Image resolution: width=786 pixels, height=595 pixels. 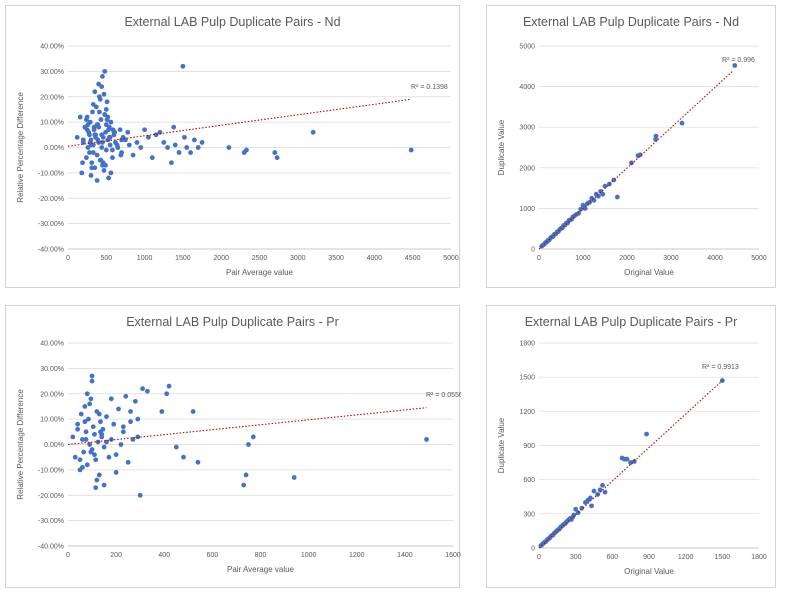 What do you see at coordinates (54, 148) in the screenshot?
I see `nd-rpd-y-tick-label: 0.00%` at bounding box center [54, 148].